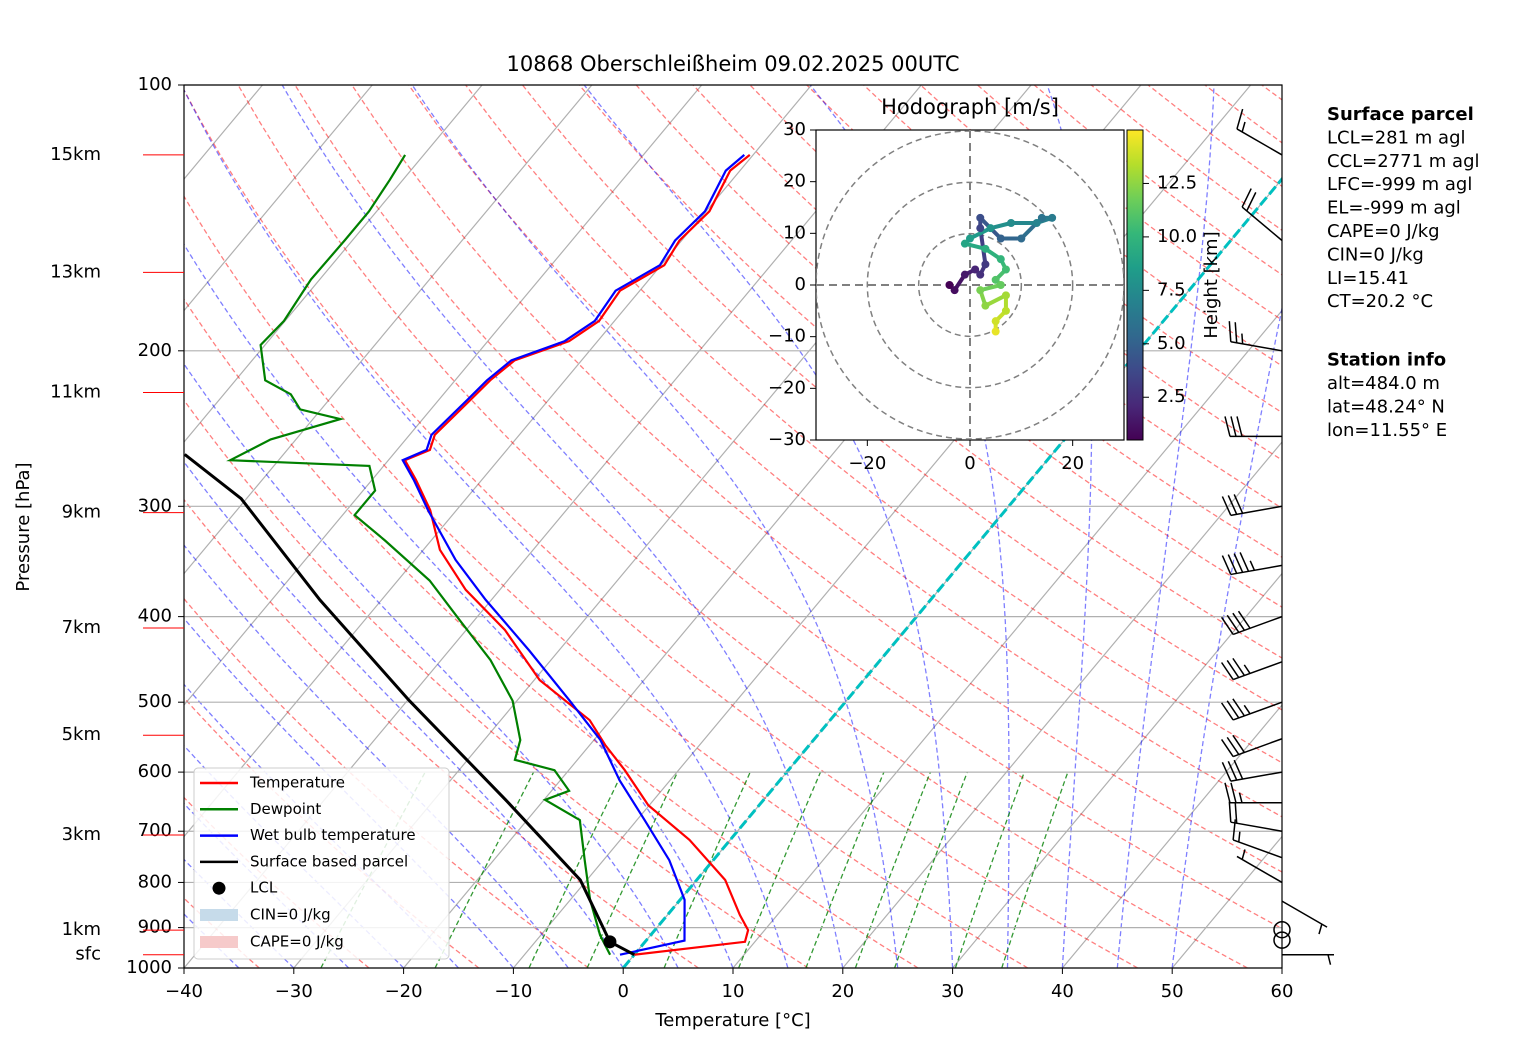  Describe the element at coordinates (1277, 536) in the screenshot. I see `wind-barbs` at that location.